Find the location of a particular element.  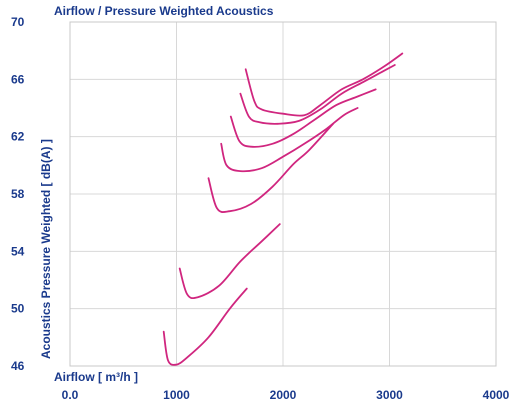

x-tick-label: 3000 is located at coordinates (389, 394).